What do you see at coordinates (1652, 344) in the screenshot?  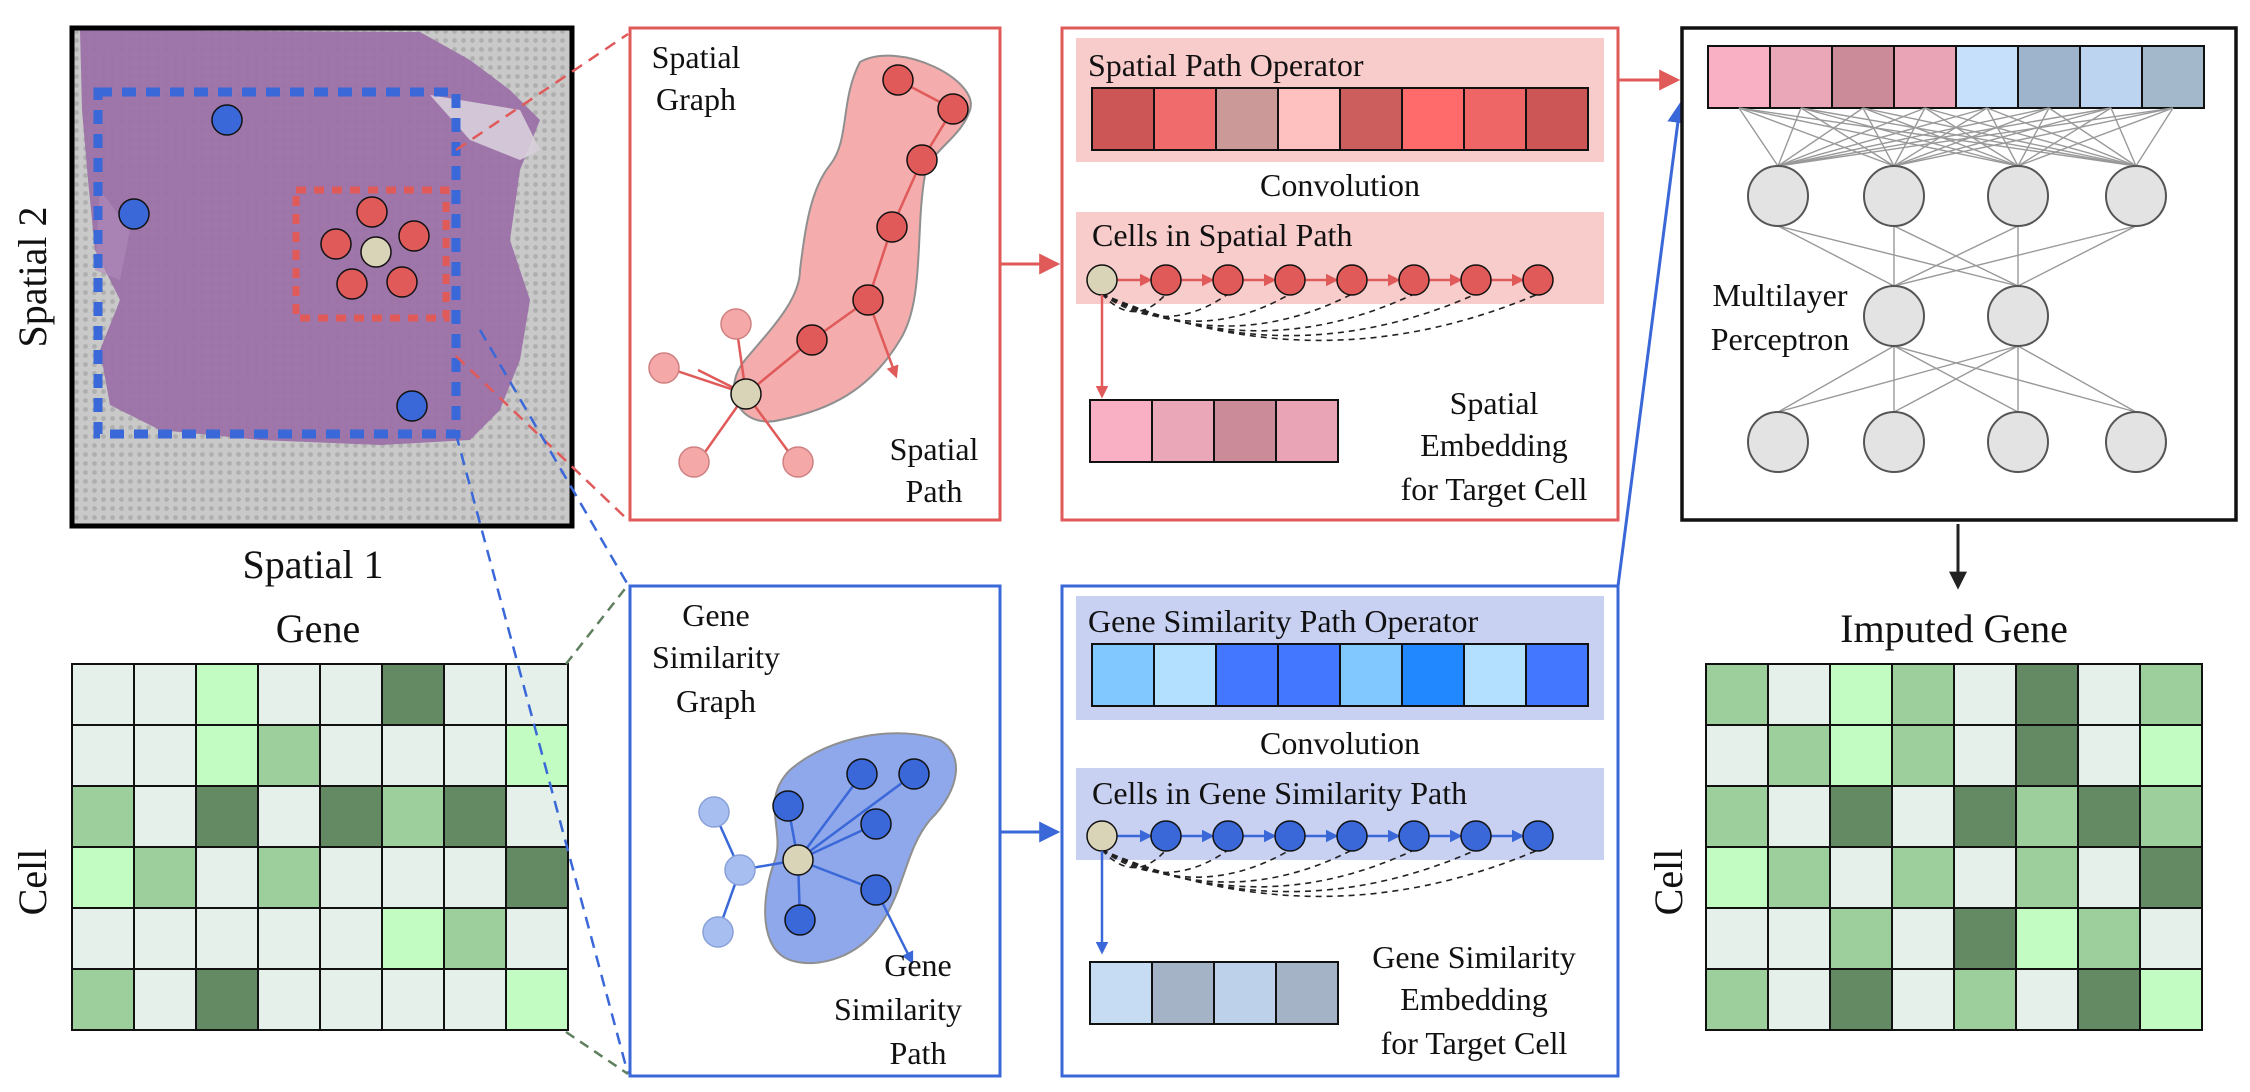 I see `gene-to-mlp-arrow` at bounding box center [1652, 344].